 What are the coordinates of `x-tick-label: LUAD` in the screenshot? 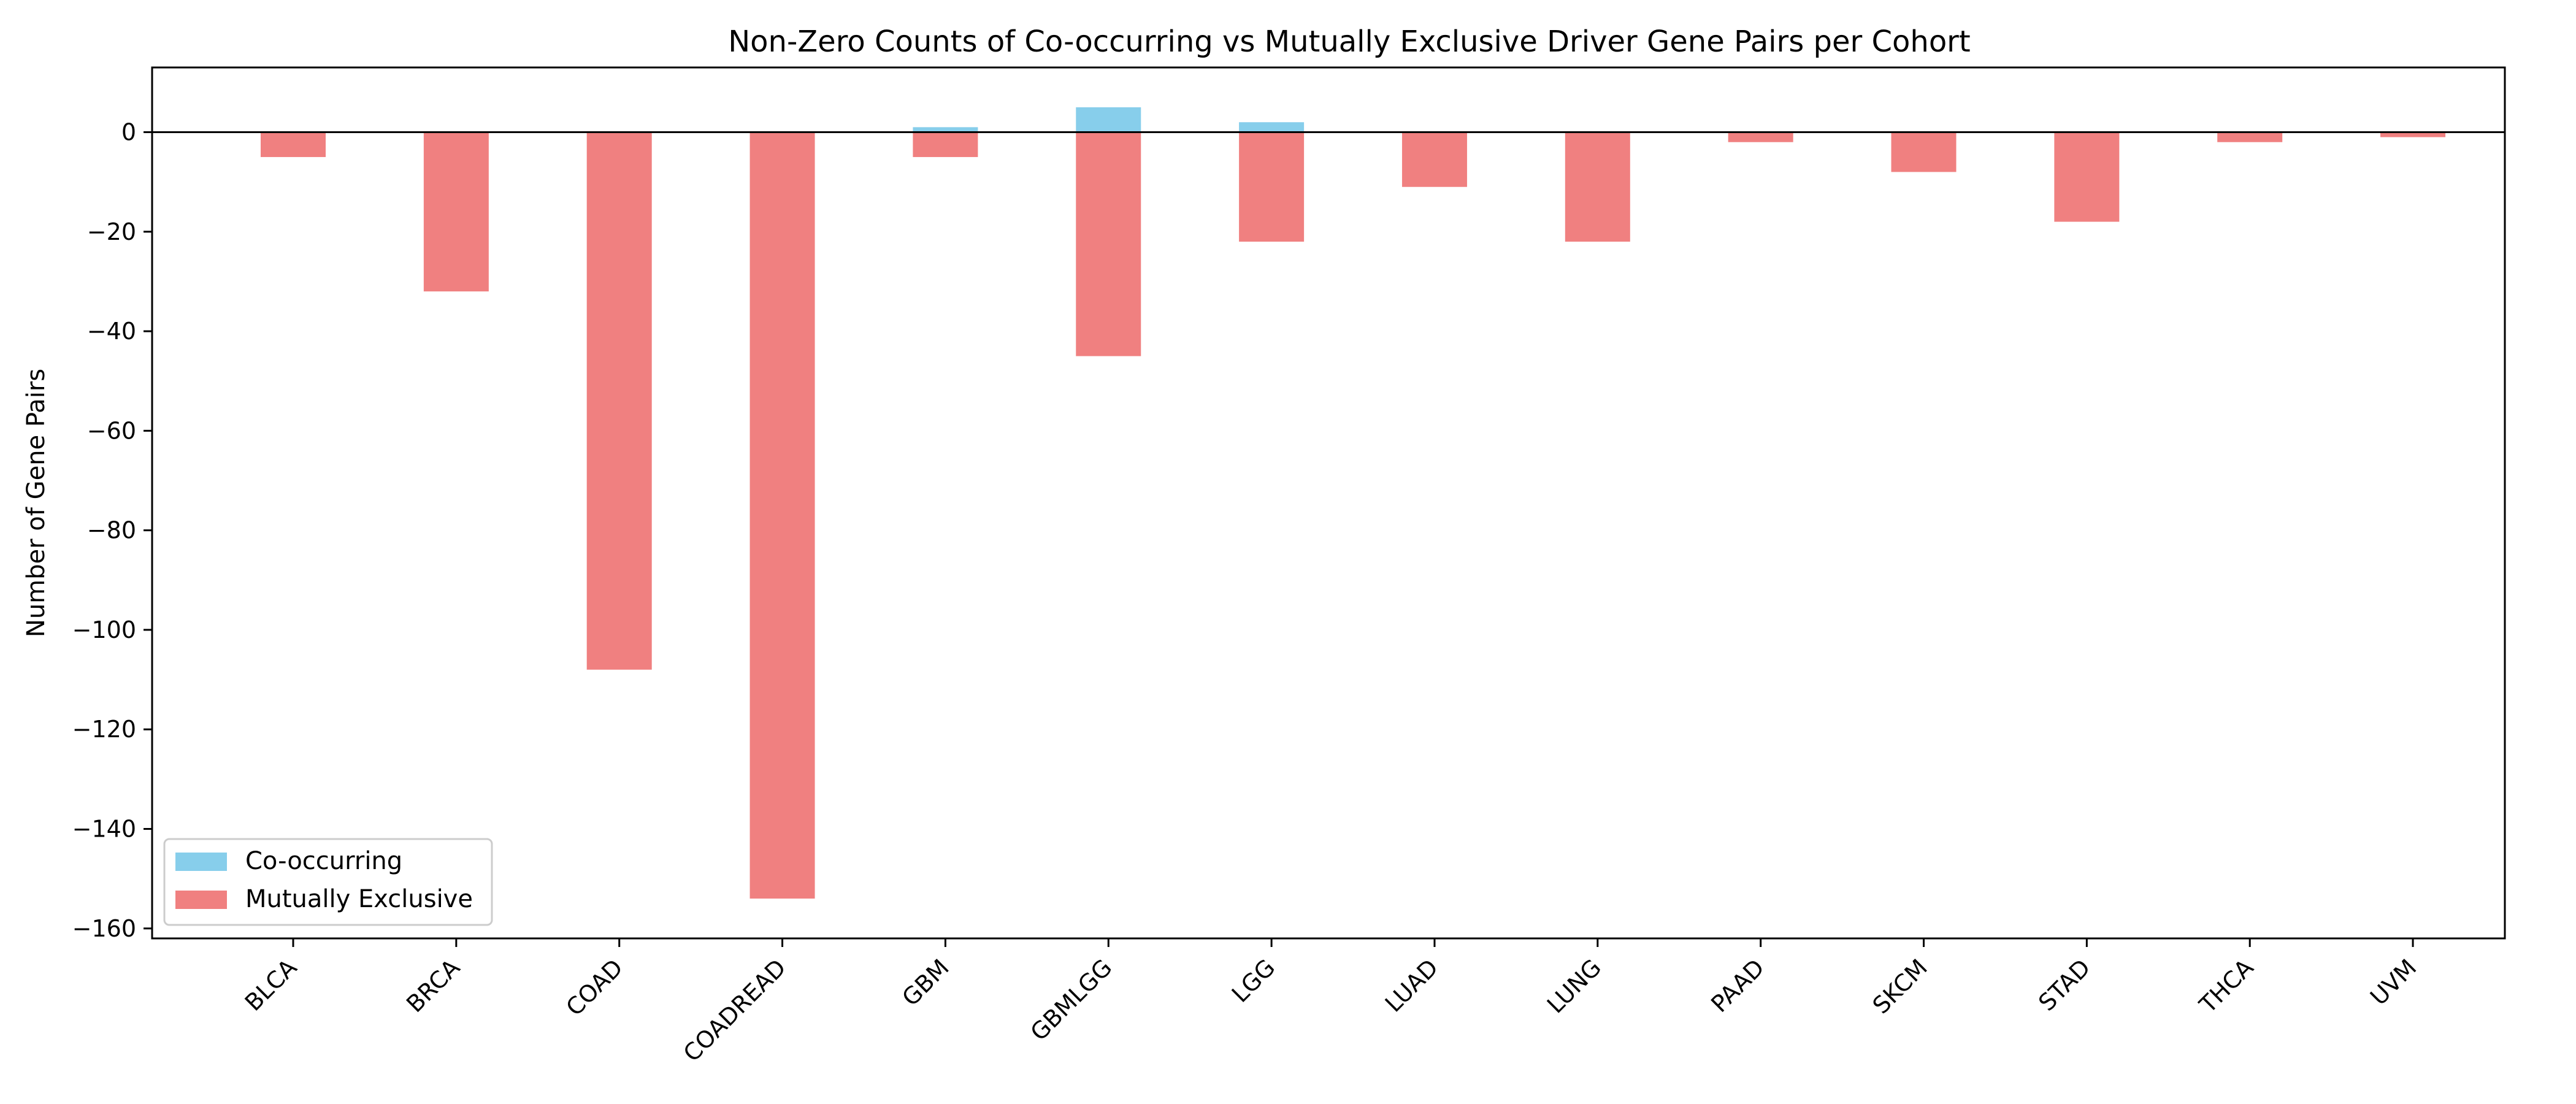 It's located at (1411, 985).